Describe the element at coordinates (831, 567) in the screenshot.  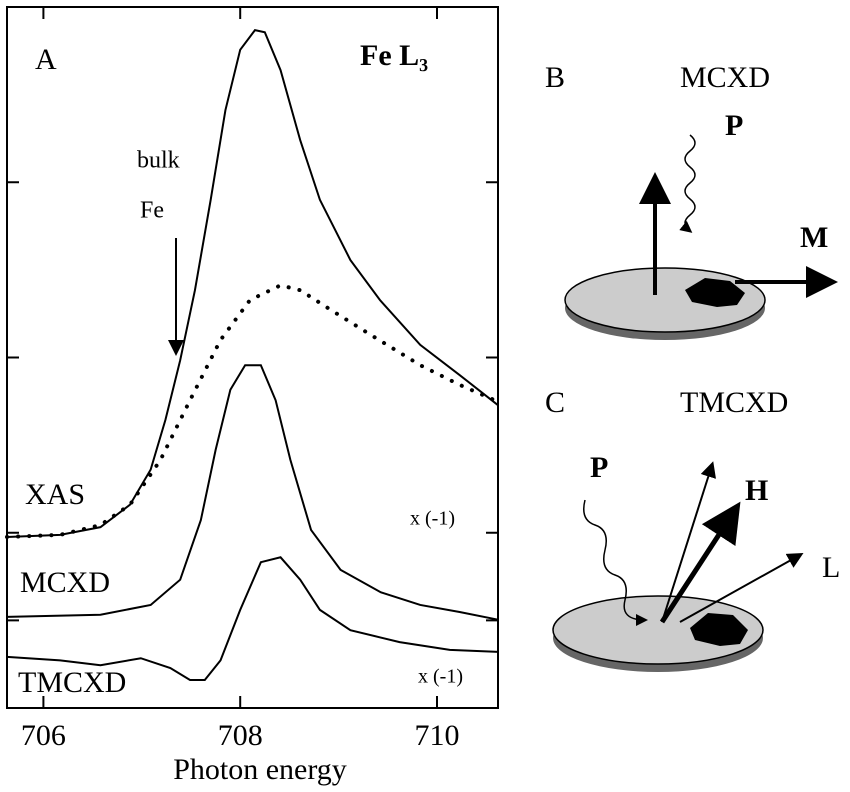
I see `vector-label: L` at that location.